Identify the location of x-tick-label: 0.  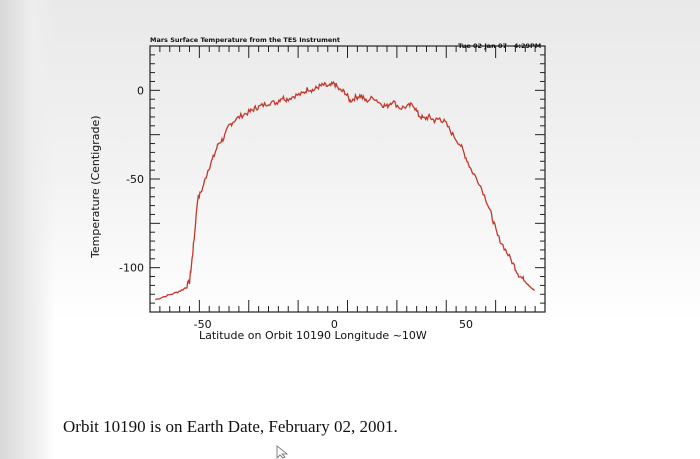
(334, 324).